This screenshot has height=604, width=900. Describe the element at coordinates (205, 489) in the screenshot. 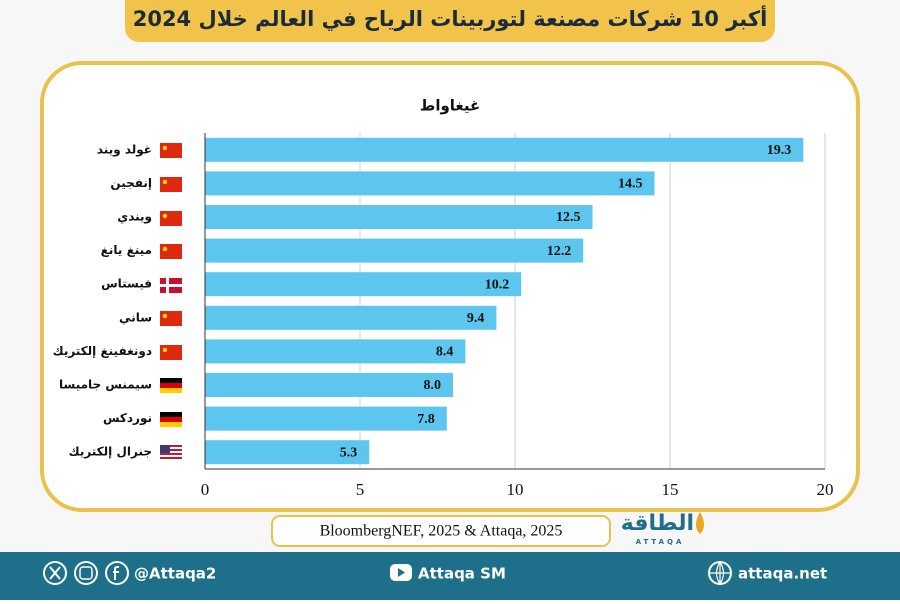

I see `x-tick-label: 0` at that location.